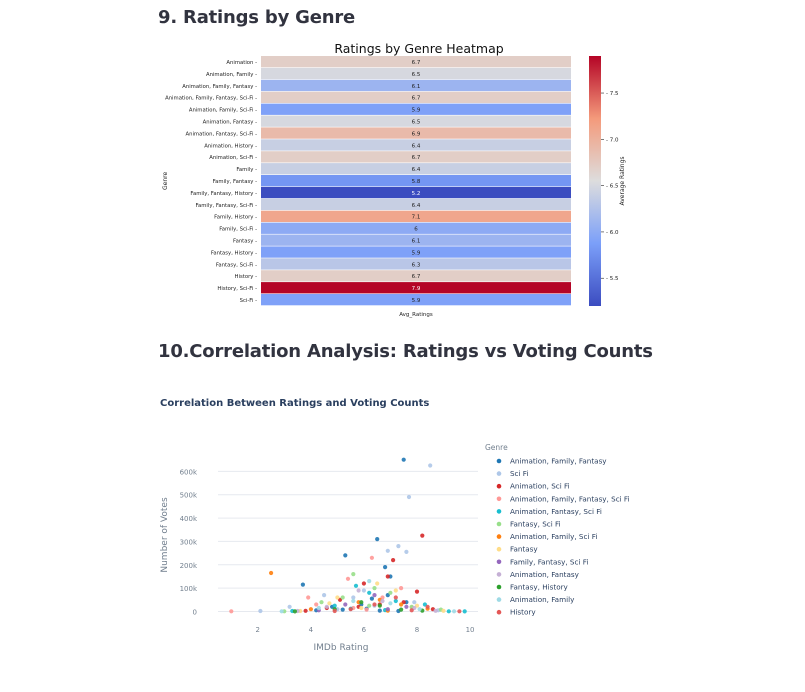 This screenshot has height=692, width=805. I want to click on legend-label: Fantasy, History, so click(539, 587).